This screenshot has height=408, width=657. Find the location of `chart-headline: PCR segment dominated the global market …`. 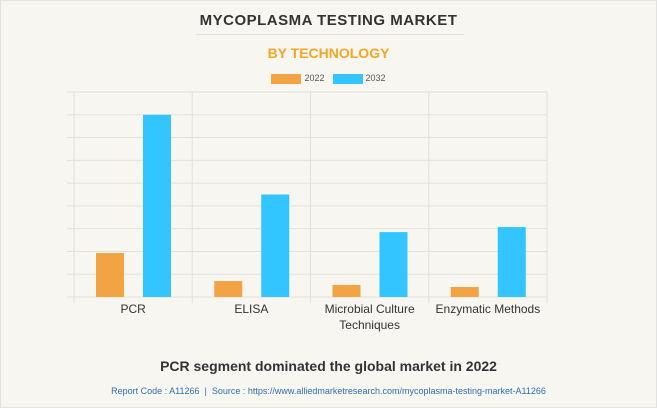

chart-headline: PCR segment dominated the global market … is located at coordinates (328, 366).